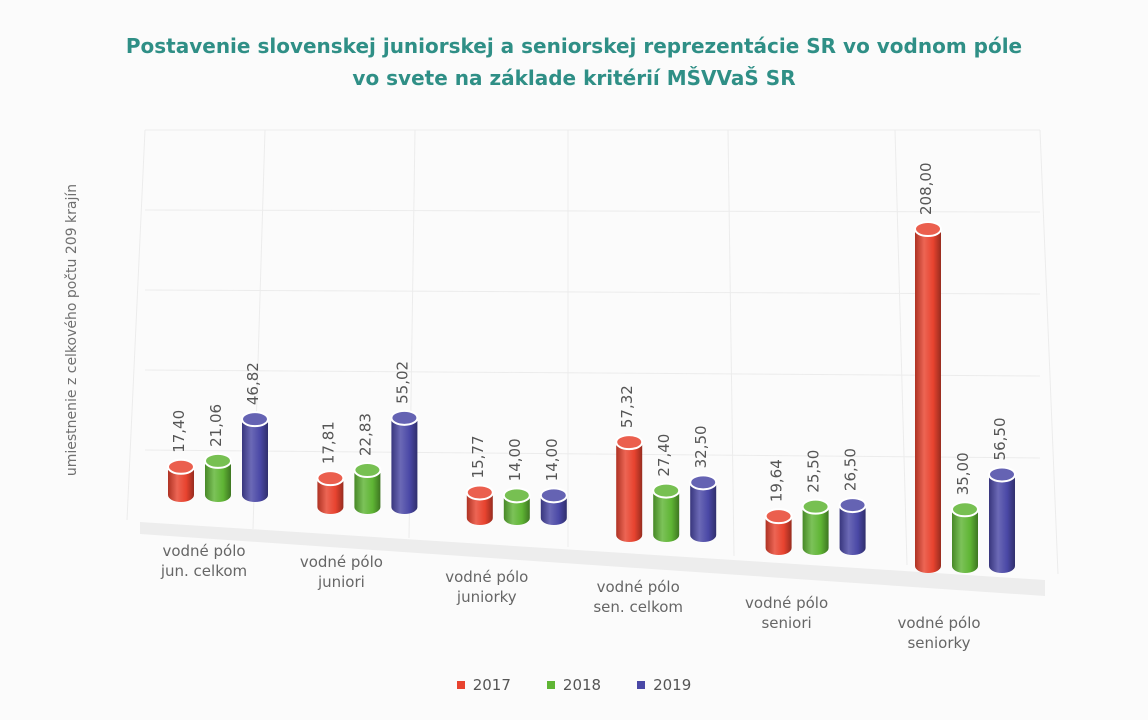 The width and height of the screenshot is (1148, 720). I want to click on category-label-line: jun. celkom, so click(203, 571).